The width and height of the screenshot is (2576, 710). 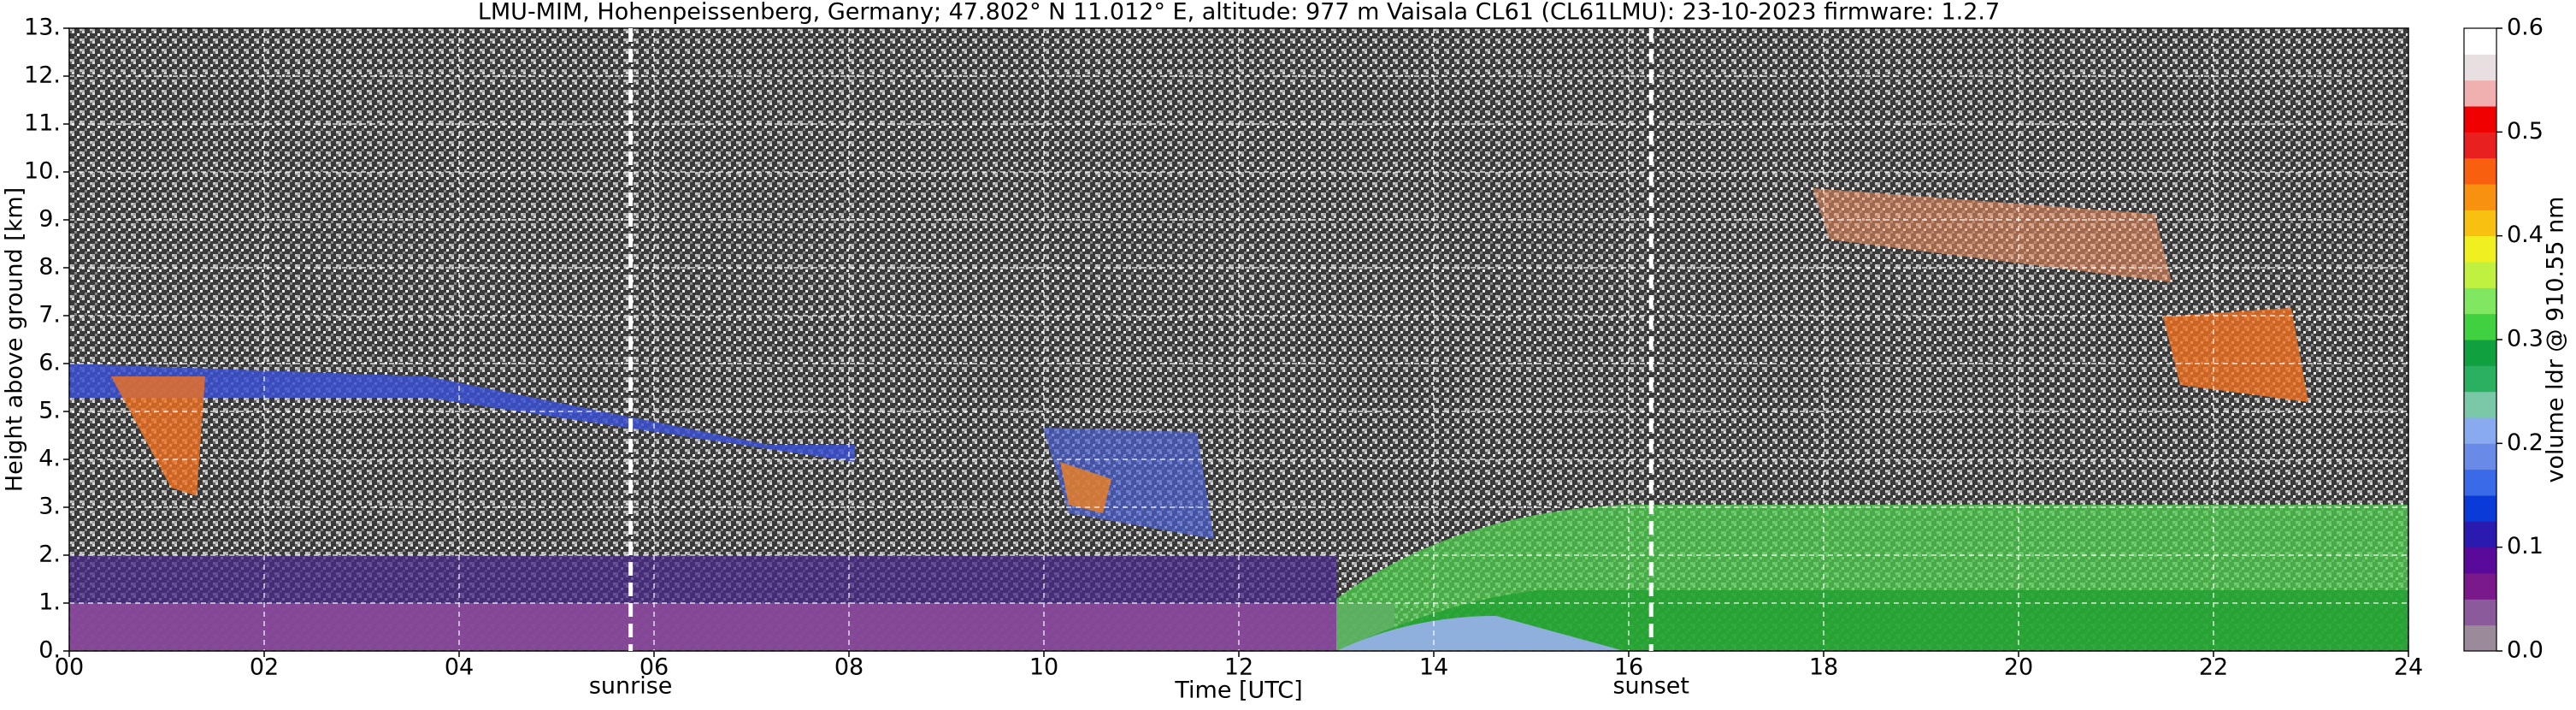 I want to click on y-tick-label: 6., so click(x=49, y=363).